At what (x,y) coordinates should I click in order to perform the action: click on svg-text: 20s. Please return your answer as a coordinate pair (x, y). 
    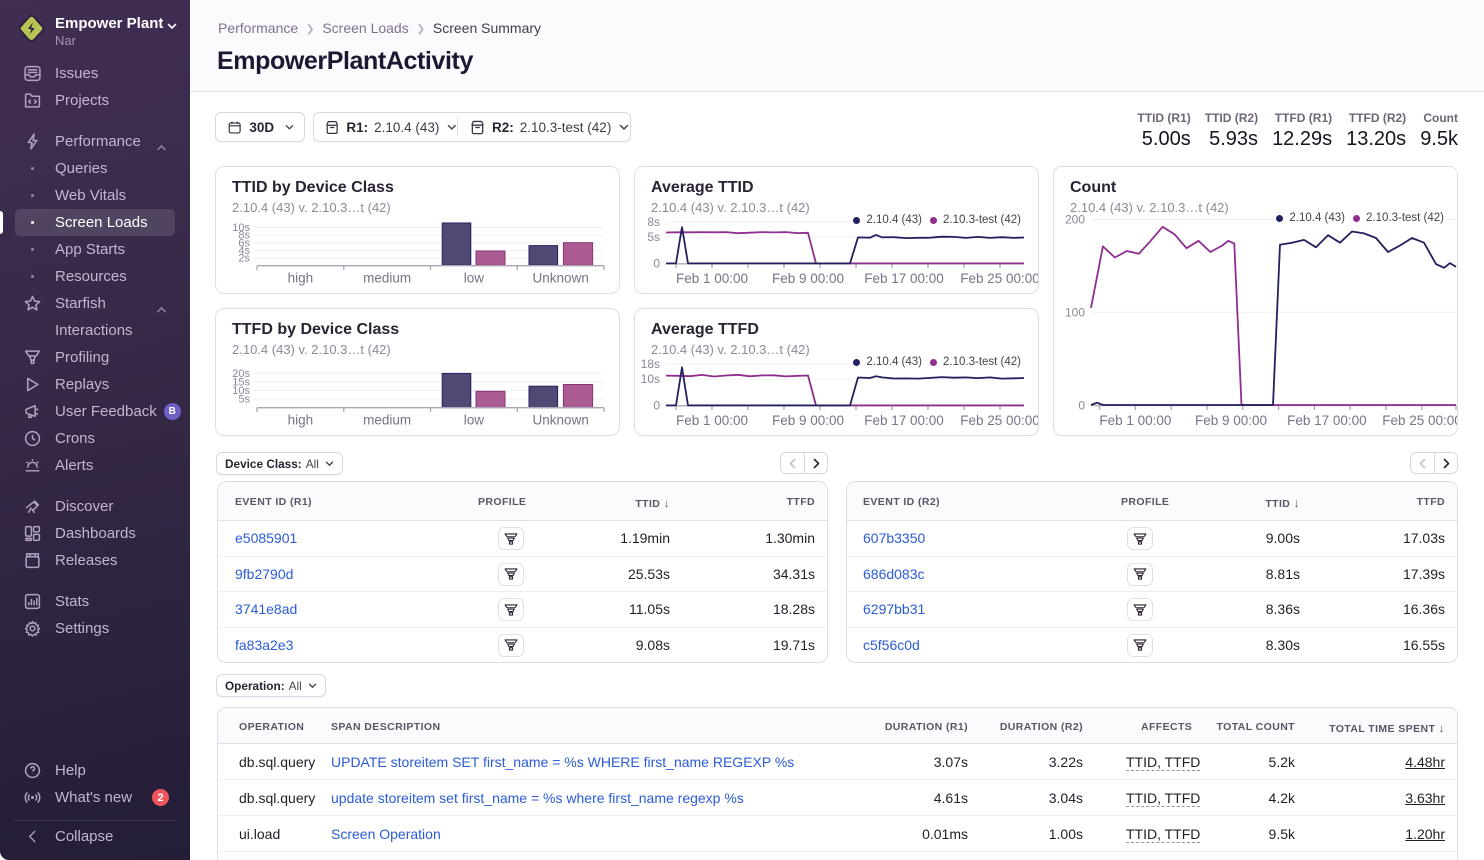
    Looking at the image, I should click on (241, 374).